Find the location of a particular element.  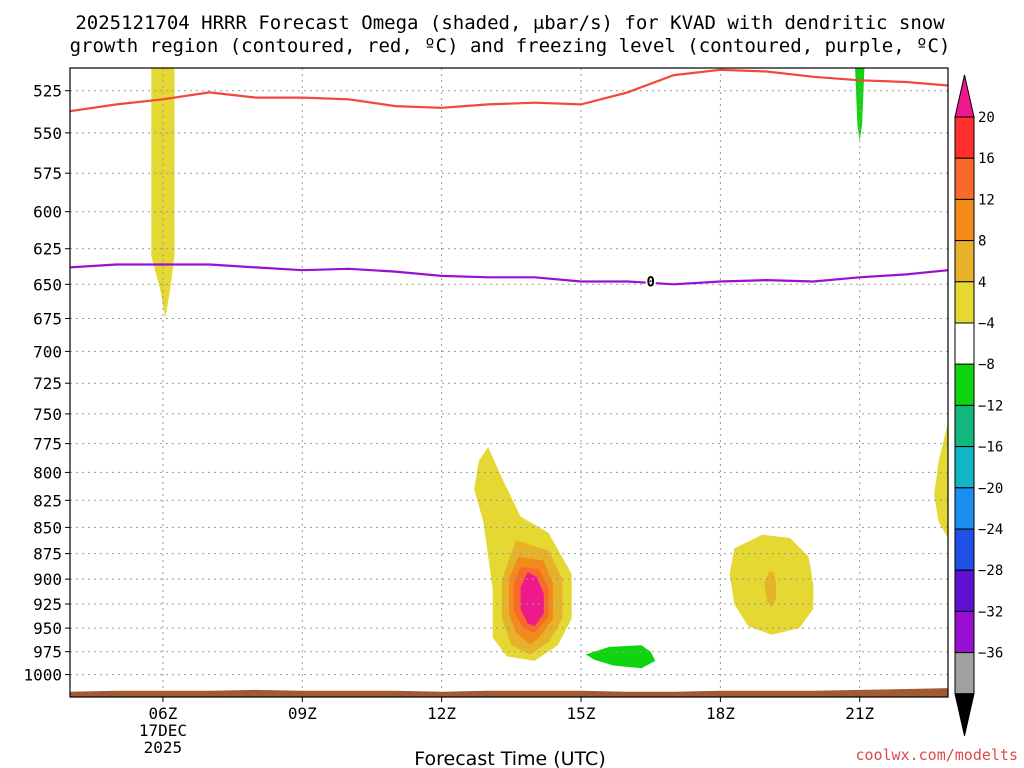

x-tick-label: 15Z is located at coordinates (581, 713).